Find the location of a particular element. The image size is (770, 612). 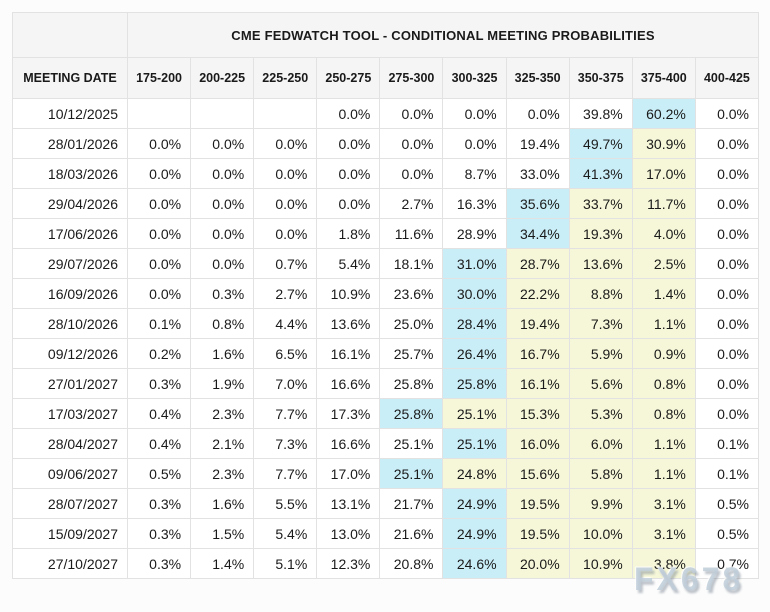

probability-cell: 17.3% is located at coordinates (348, 413).